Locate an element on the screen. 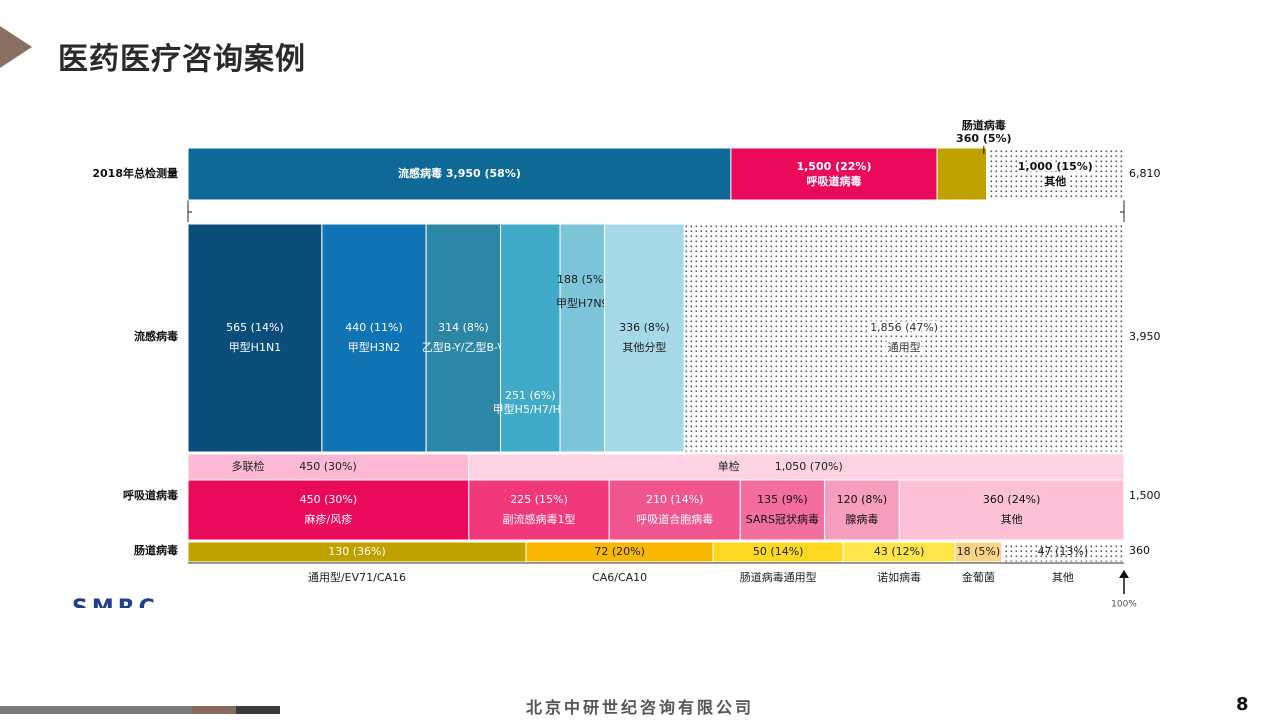 This screenshot has width=1280, height=720. title-arrow-icon is located at coordinates (16, 47).